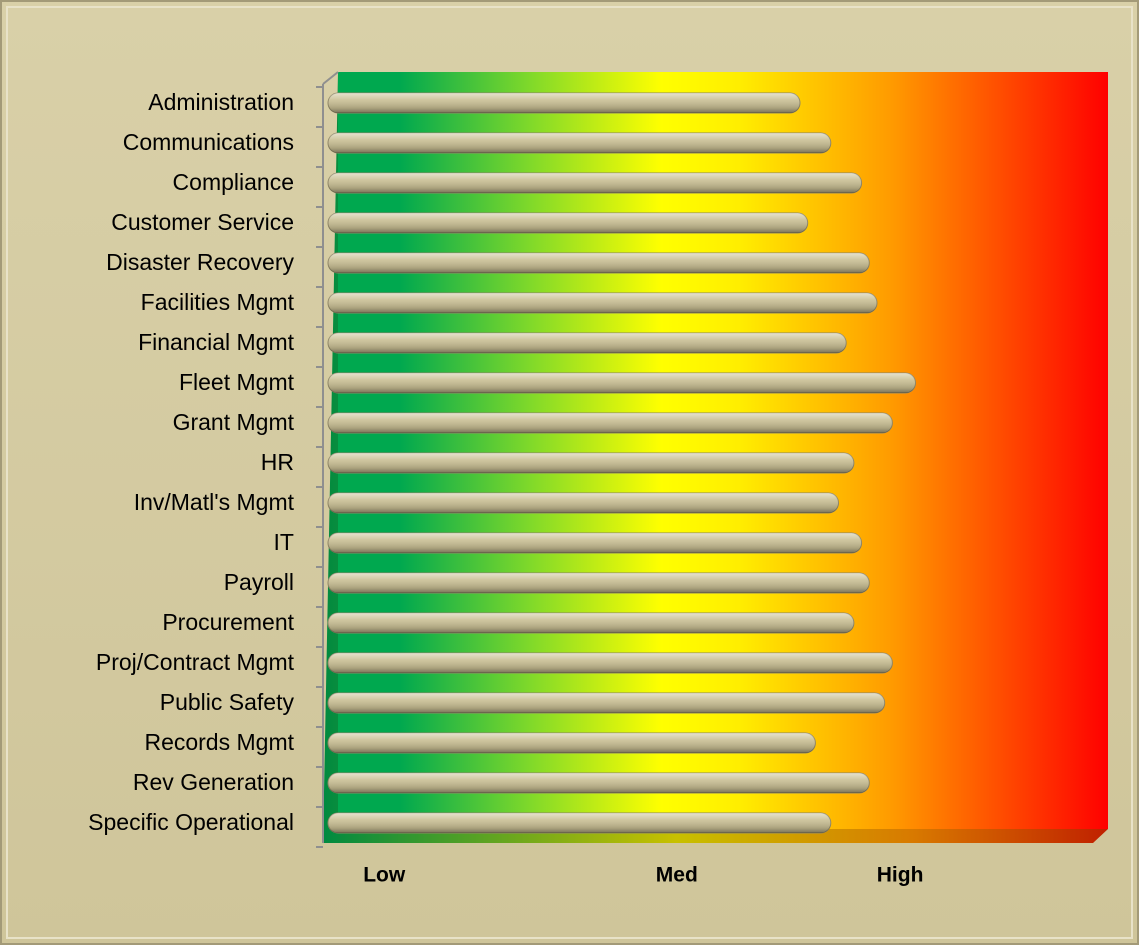 The image size is (1139, 950). What do you see at coordinates (237, 382) in the screenshot?
I see `y-tick-label: Fleet Mgmt` at bounding box center [237, 382].